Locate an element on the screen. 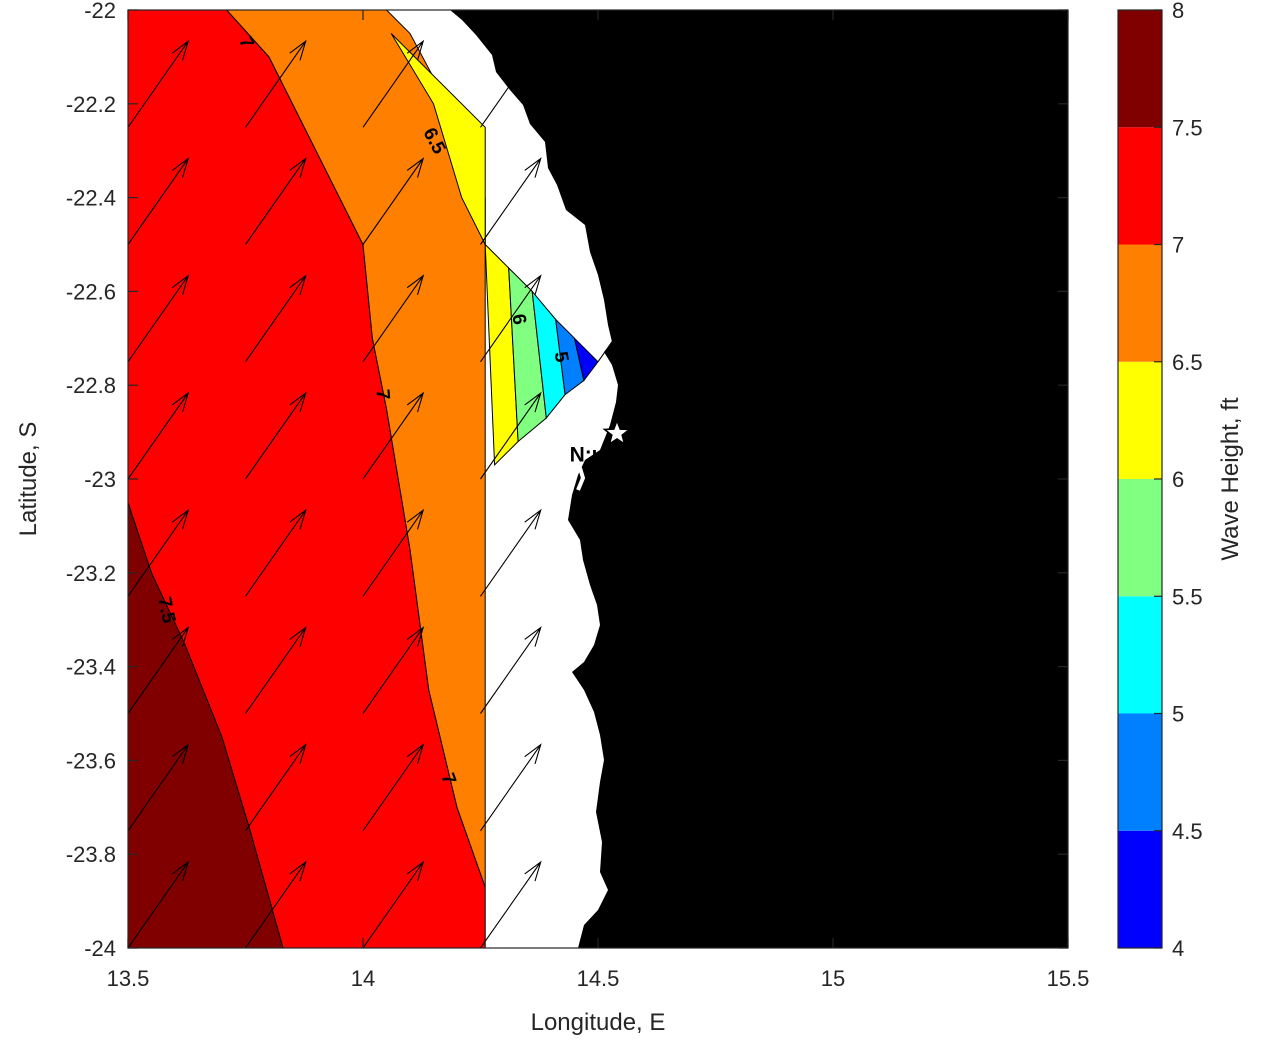 This screenshot has width=1261, height=1040. colorbar-tick-label: 6.5 is located at coordinates (1187, 362).